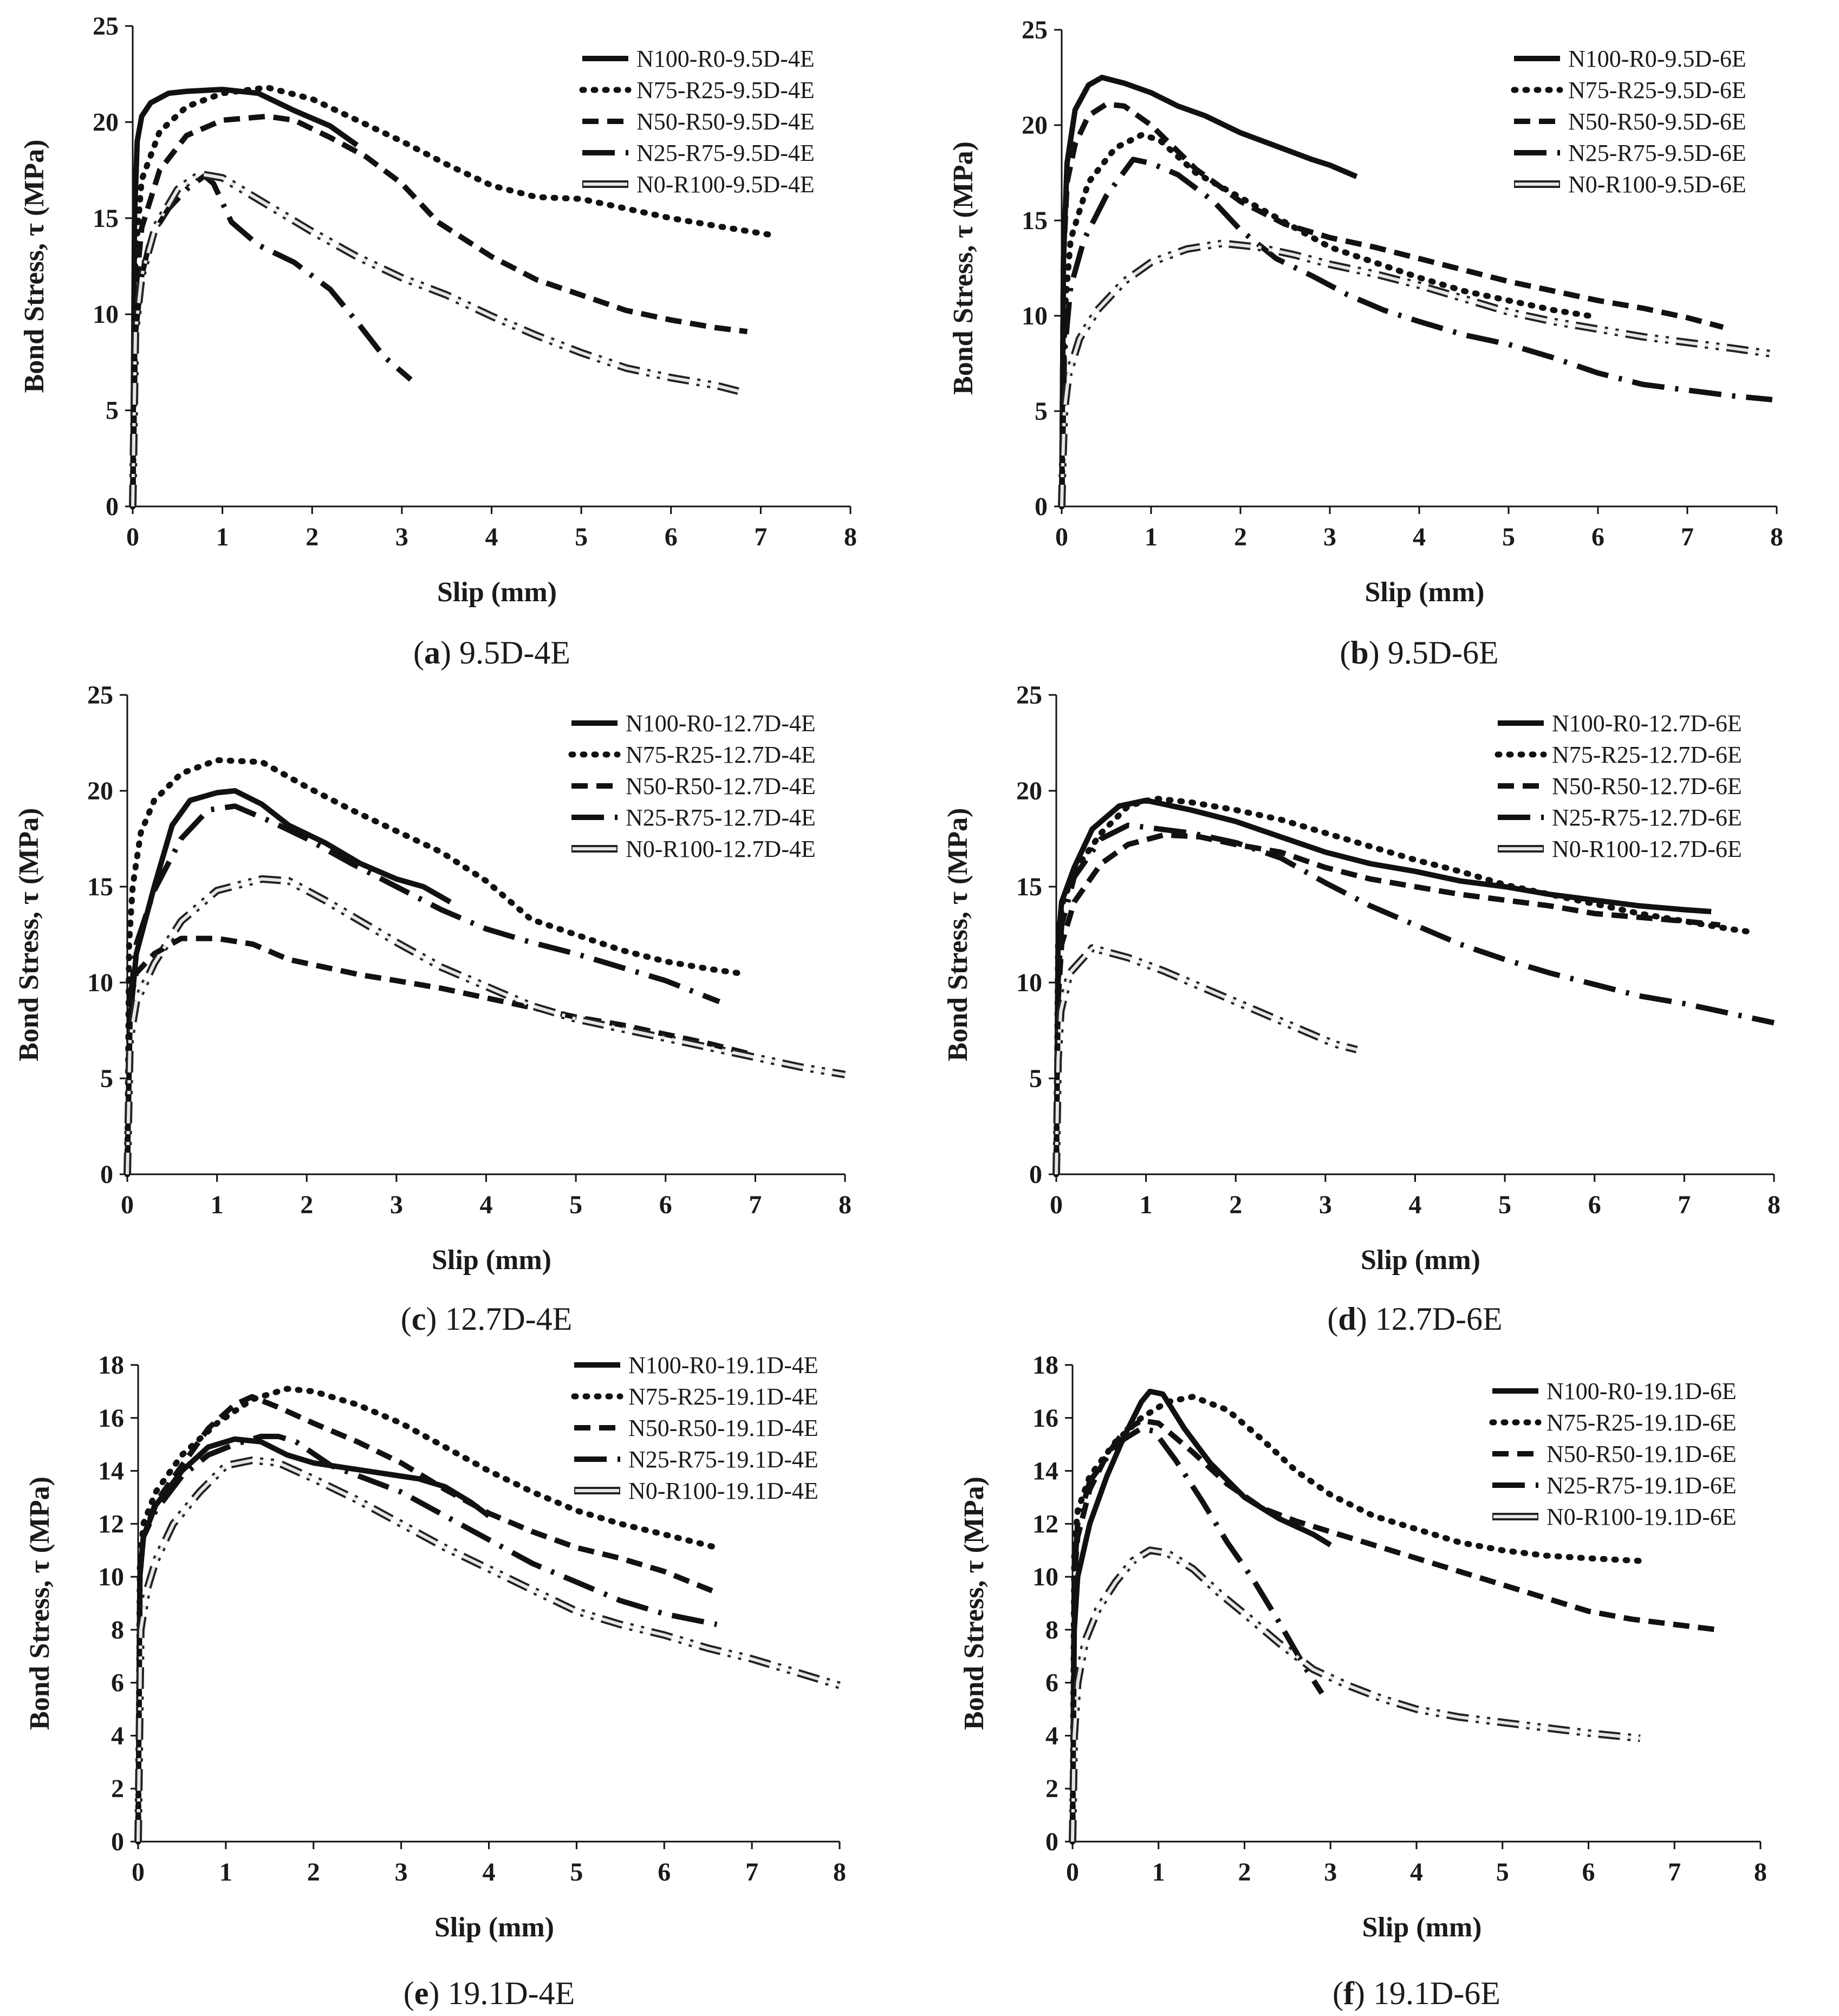 This screenshot has width=1839, height=2016. I want to click on legend-entry: N100-R0-19.1D-4E, so click(723, 1365).